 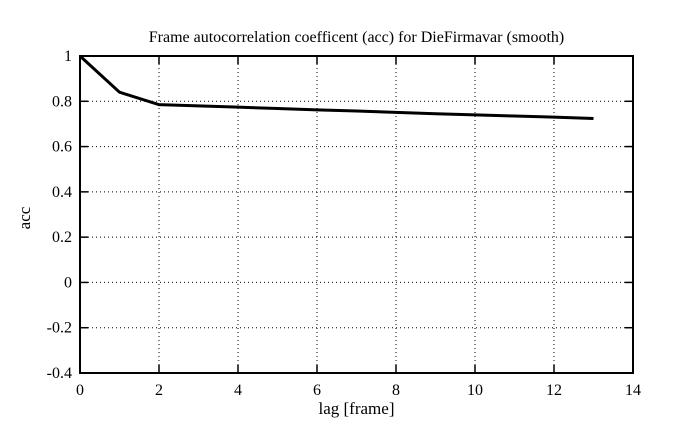 I want to click on x-axis-label: lag [frame], so click(x=356, y=408).